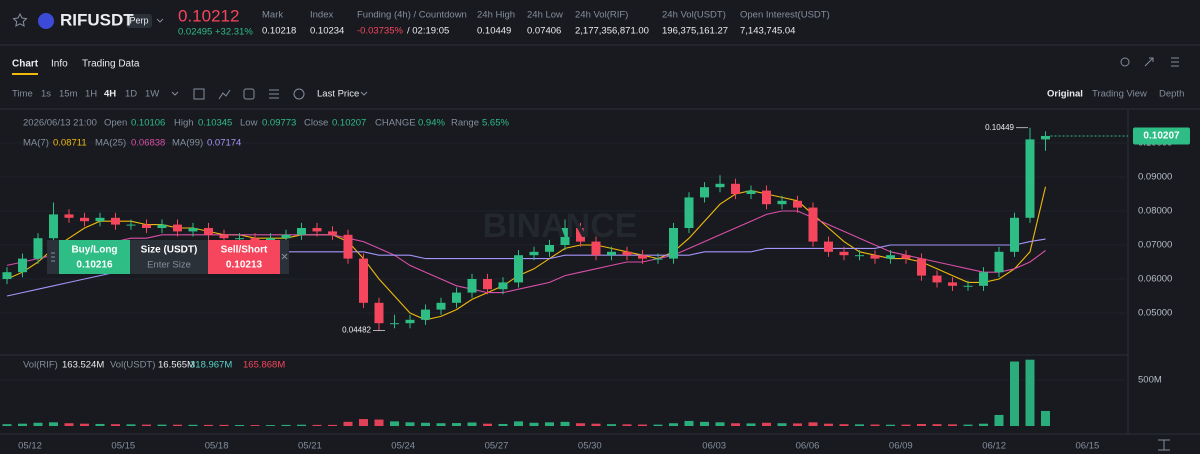 Image resolution: width=1200 pixels, height=454 pixels. What do you see at coordinates (25, 74) in the screenshot?
I see `tab-underline` at bounding box center [25, 74].